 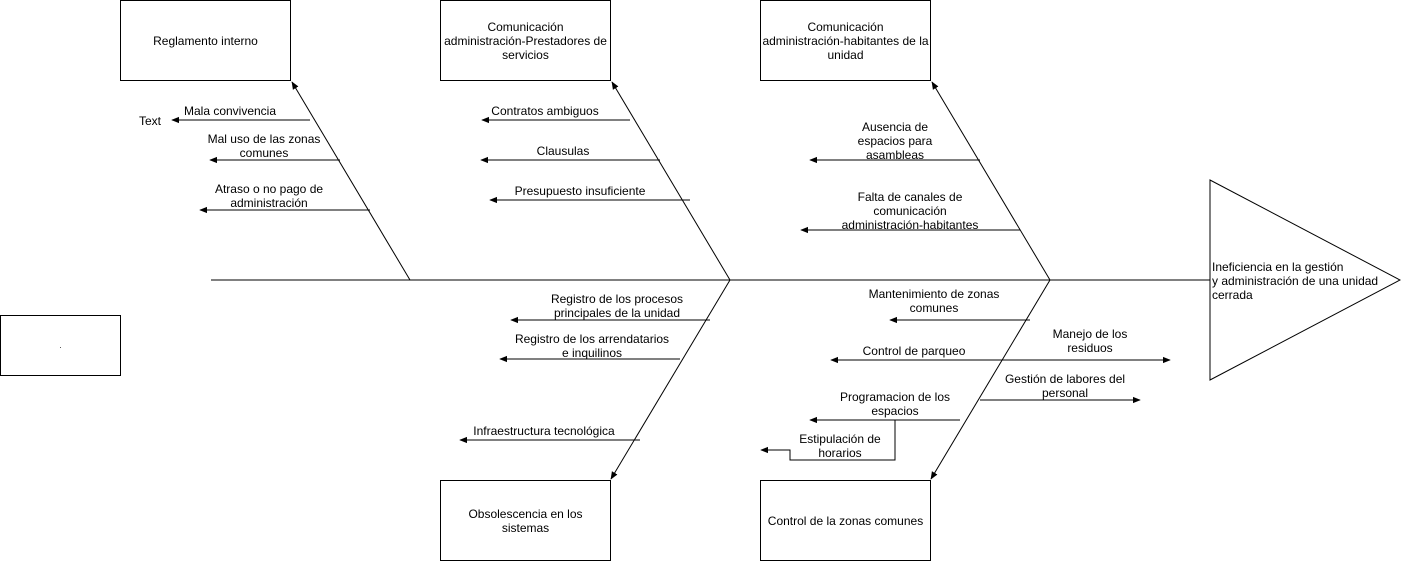 I want to click on cause-ausencia-espacios: Ausencia de espacios para asambleas, so click(x=895, y=141).